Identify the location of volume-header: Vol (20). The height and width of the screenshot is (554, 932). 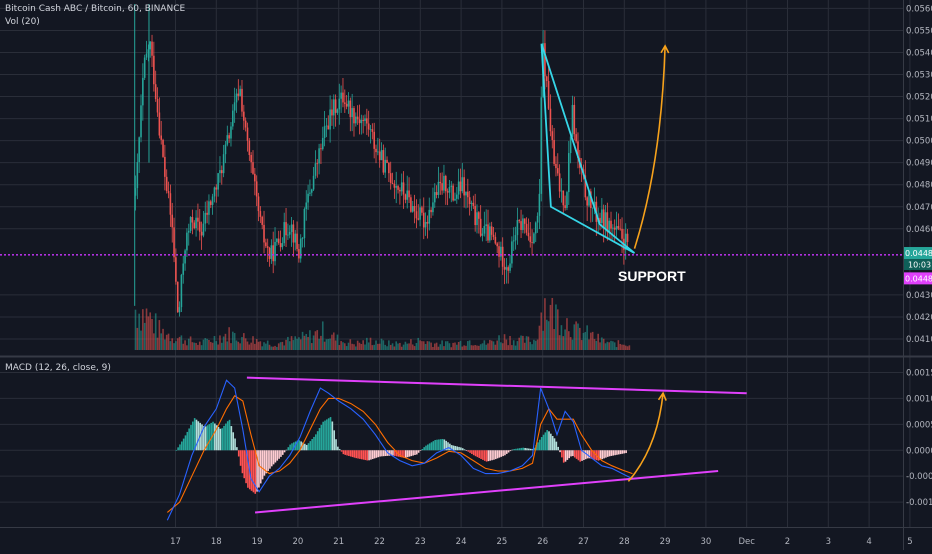
(22, 22).